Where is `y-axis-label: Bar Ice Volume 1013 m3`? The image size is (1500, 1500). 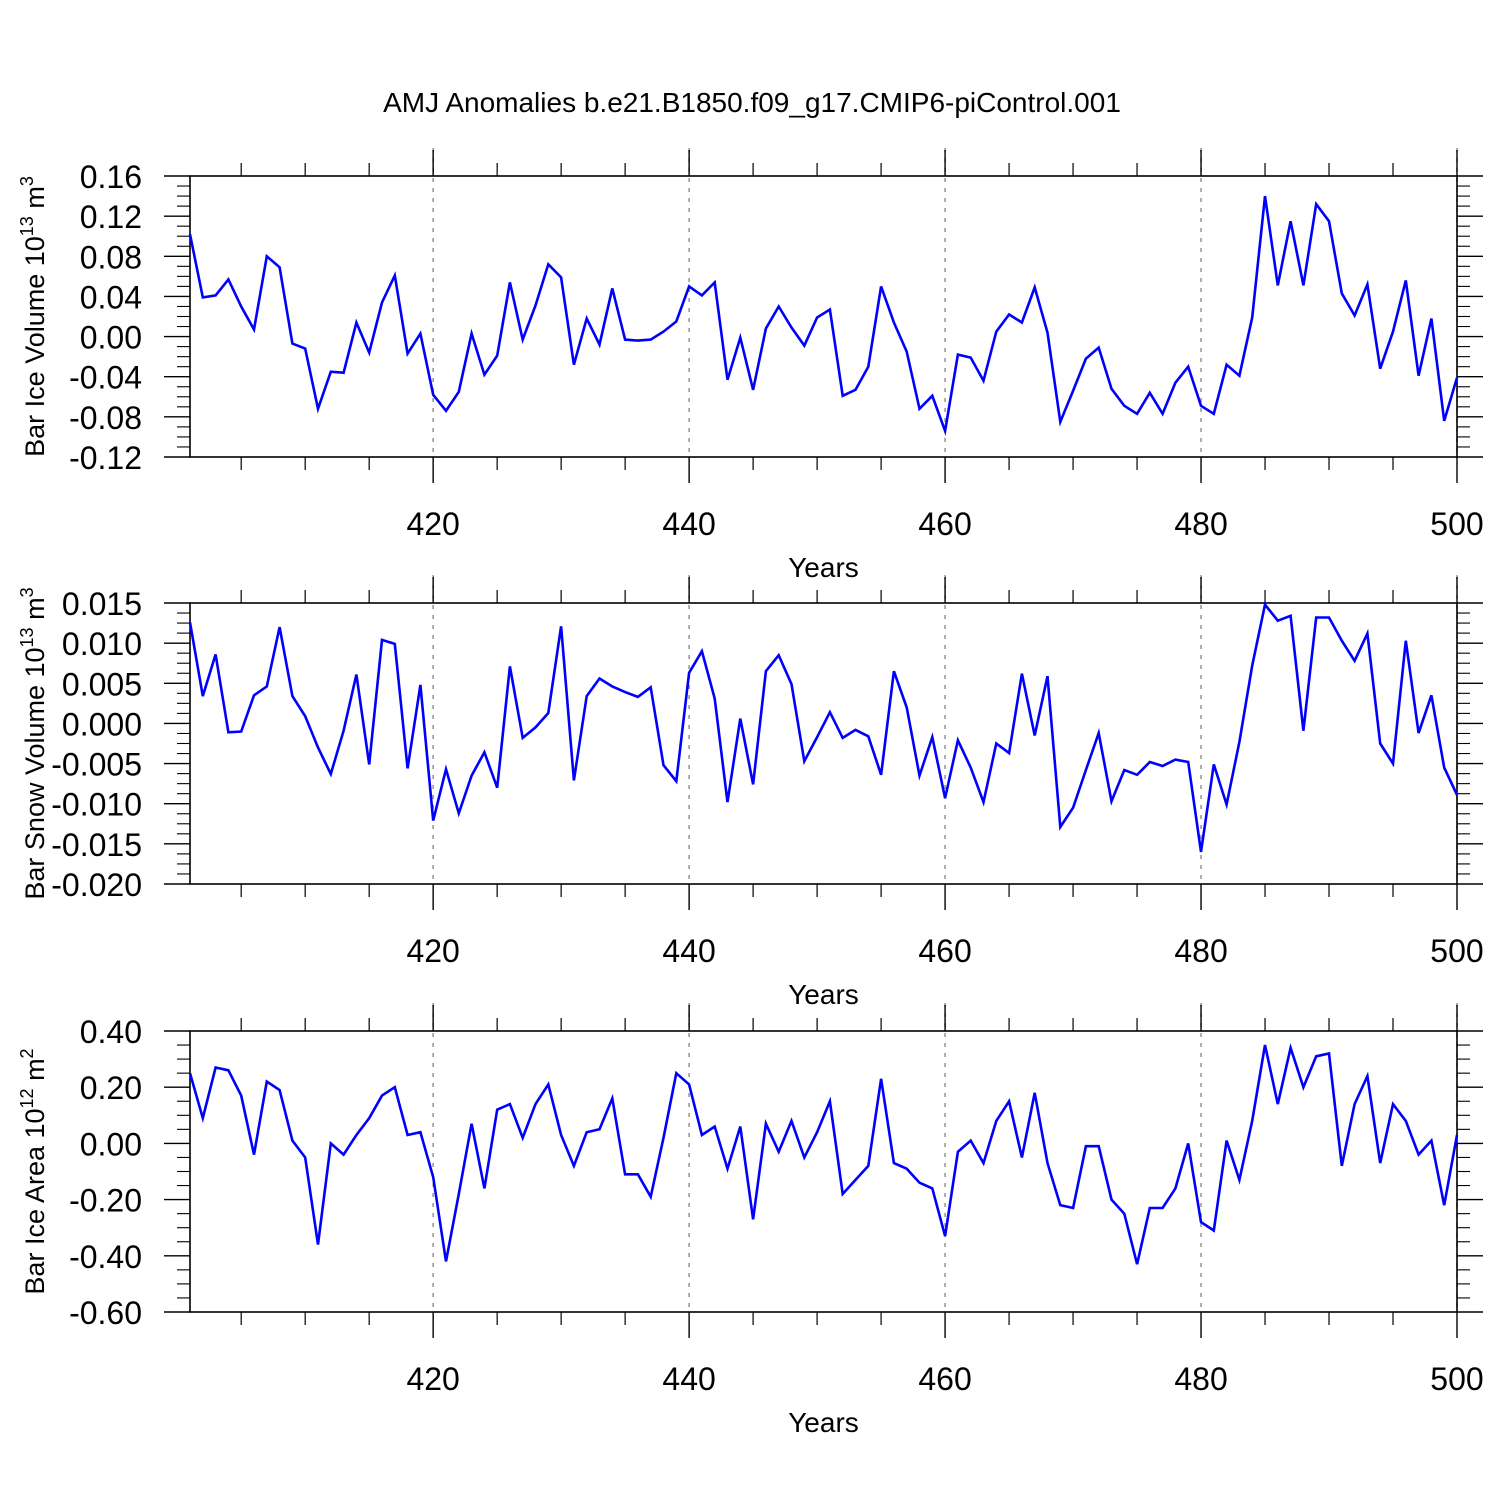
y-axis-label: Bar Ice Volume 1013 m3 is located at coordinates (33, 316).